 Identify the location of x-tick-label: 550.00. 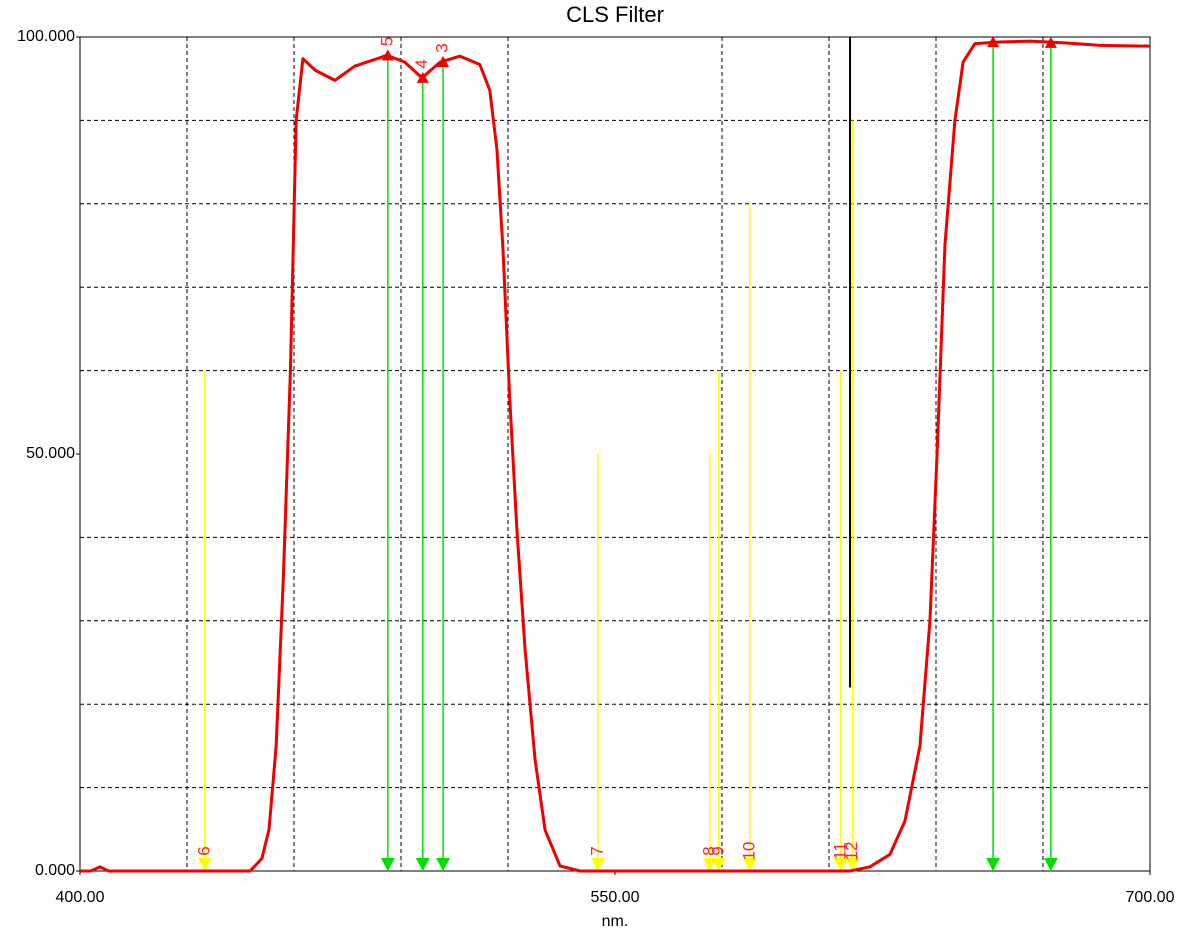
(615, 897).